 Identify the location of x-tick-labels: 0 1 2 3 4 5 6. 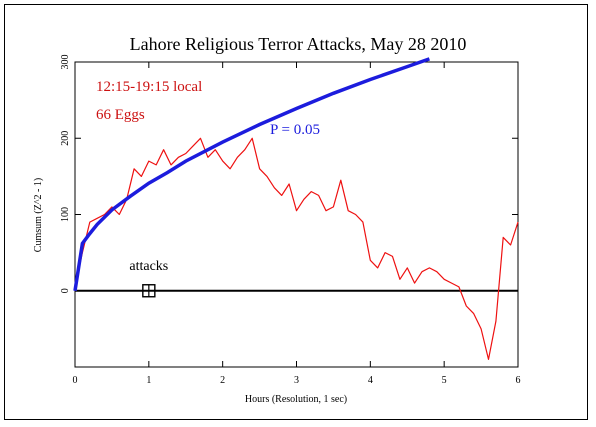
(297, 380).